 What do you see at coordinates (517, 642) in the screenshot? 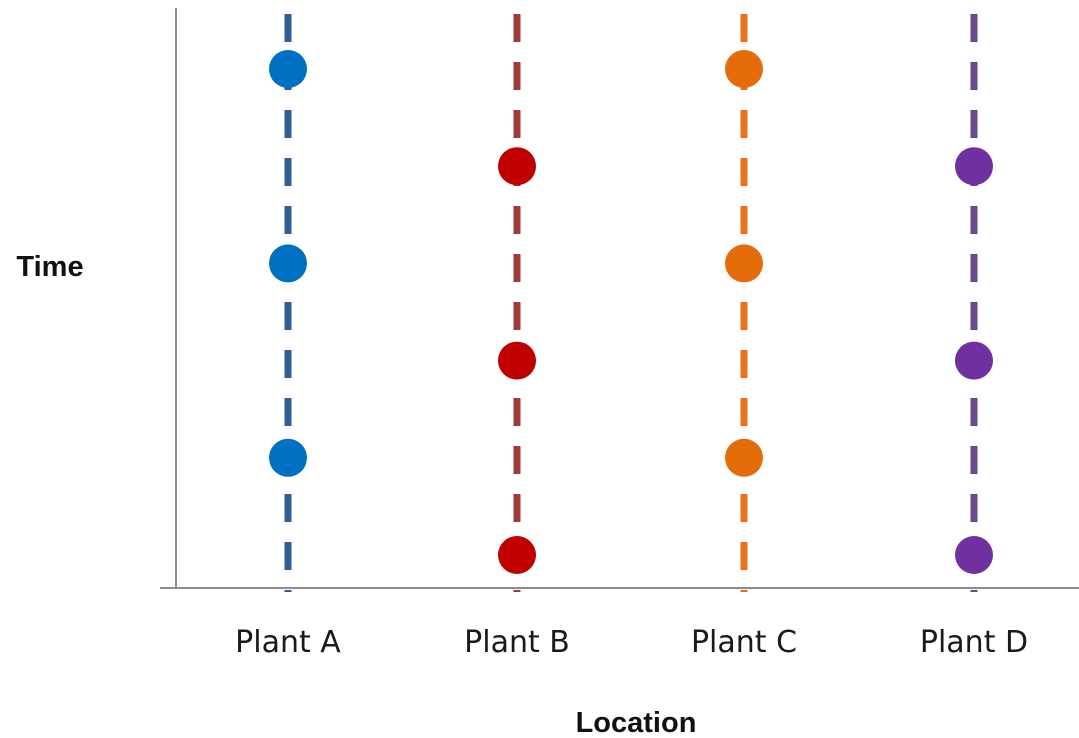
I see `x-tick-label-plant-b: Plant B` at bounding box center [517, 642].